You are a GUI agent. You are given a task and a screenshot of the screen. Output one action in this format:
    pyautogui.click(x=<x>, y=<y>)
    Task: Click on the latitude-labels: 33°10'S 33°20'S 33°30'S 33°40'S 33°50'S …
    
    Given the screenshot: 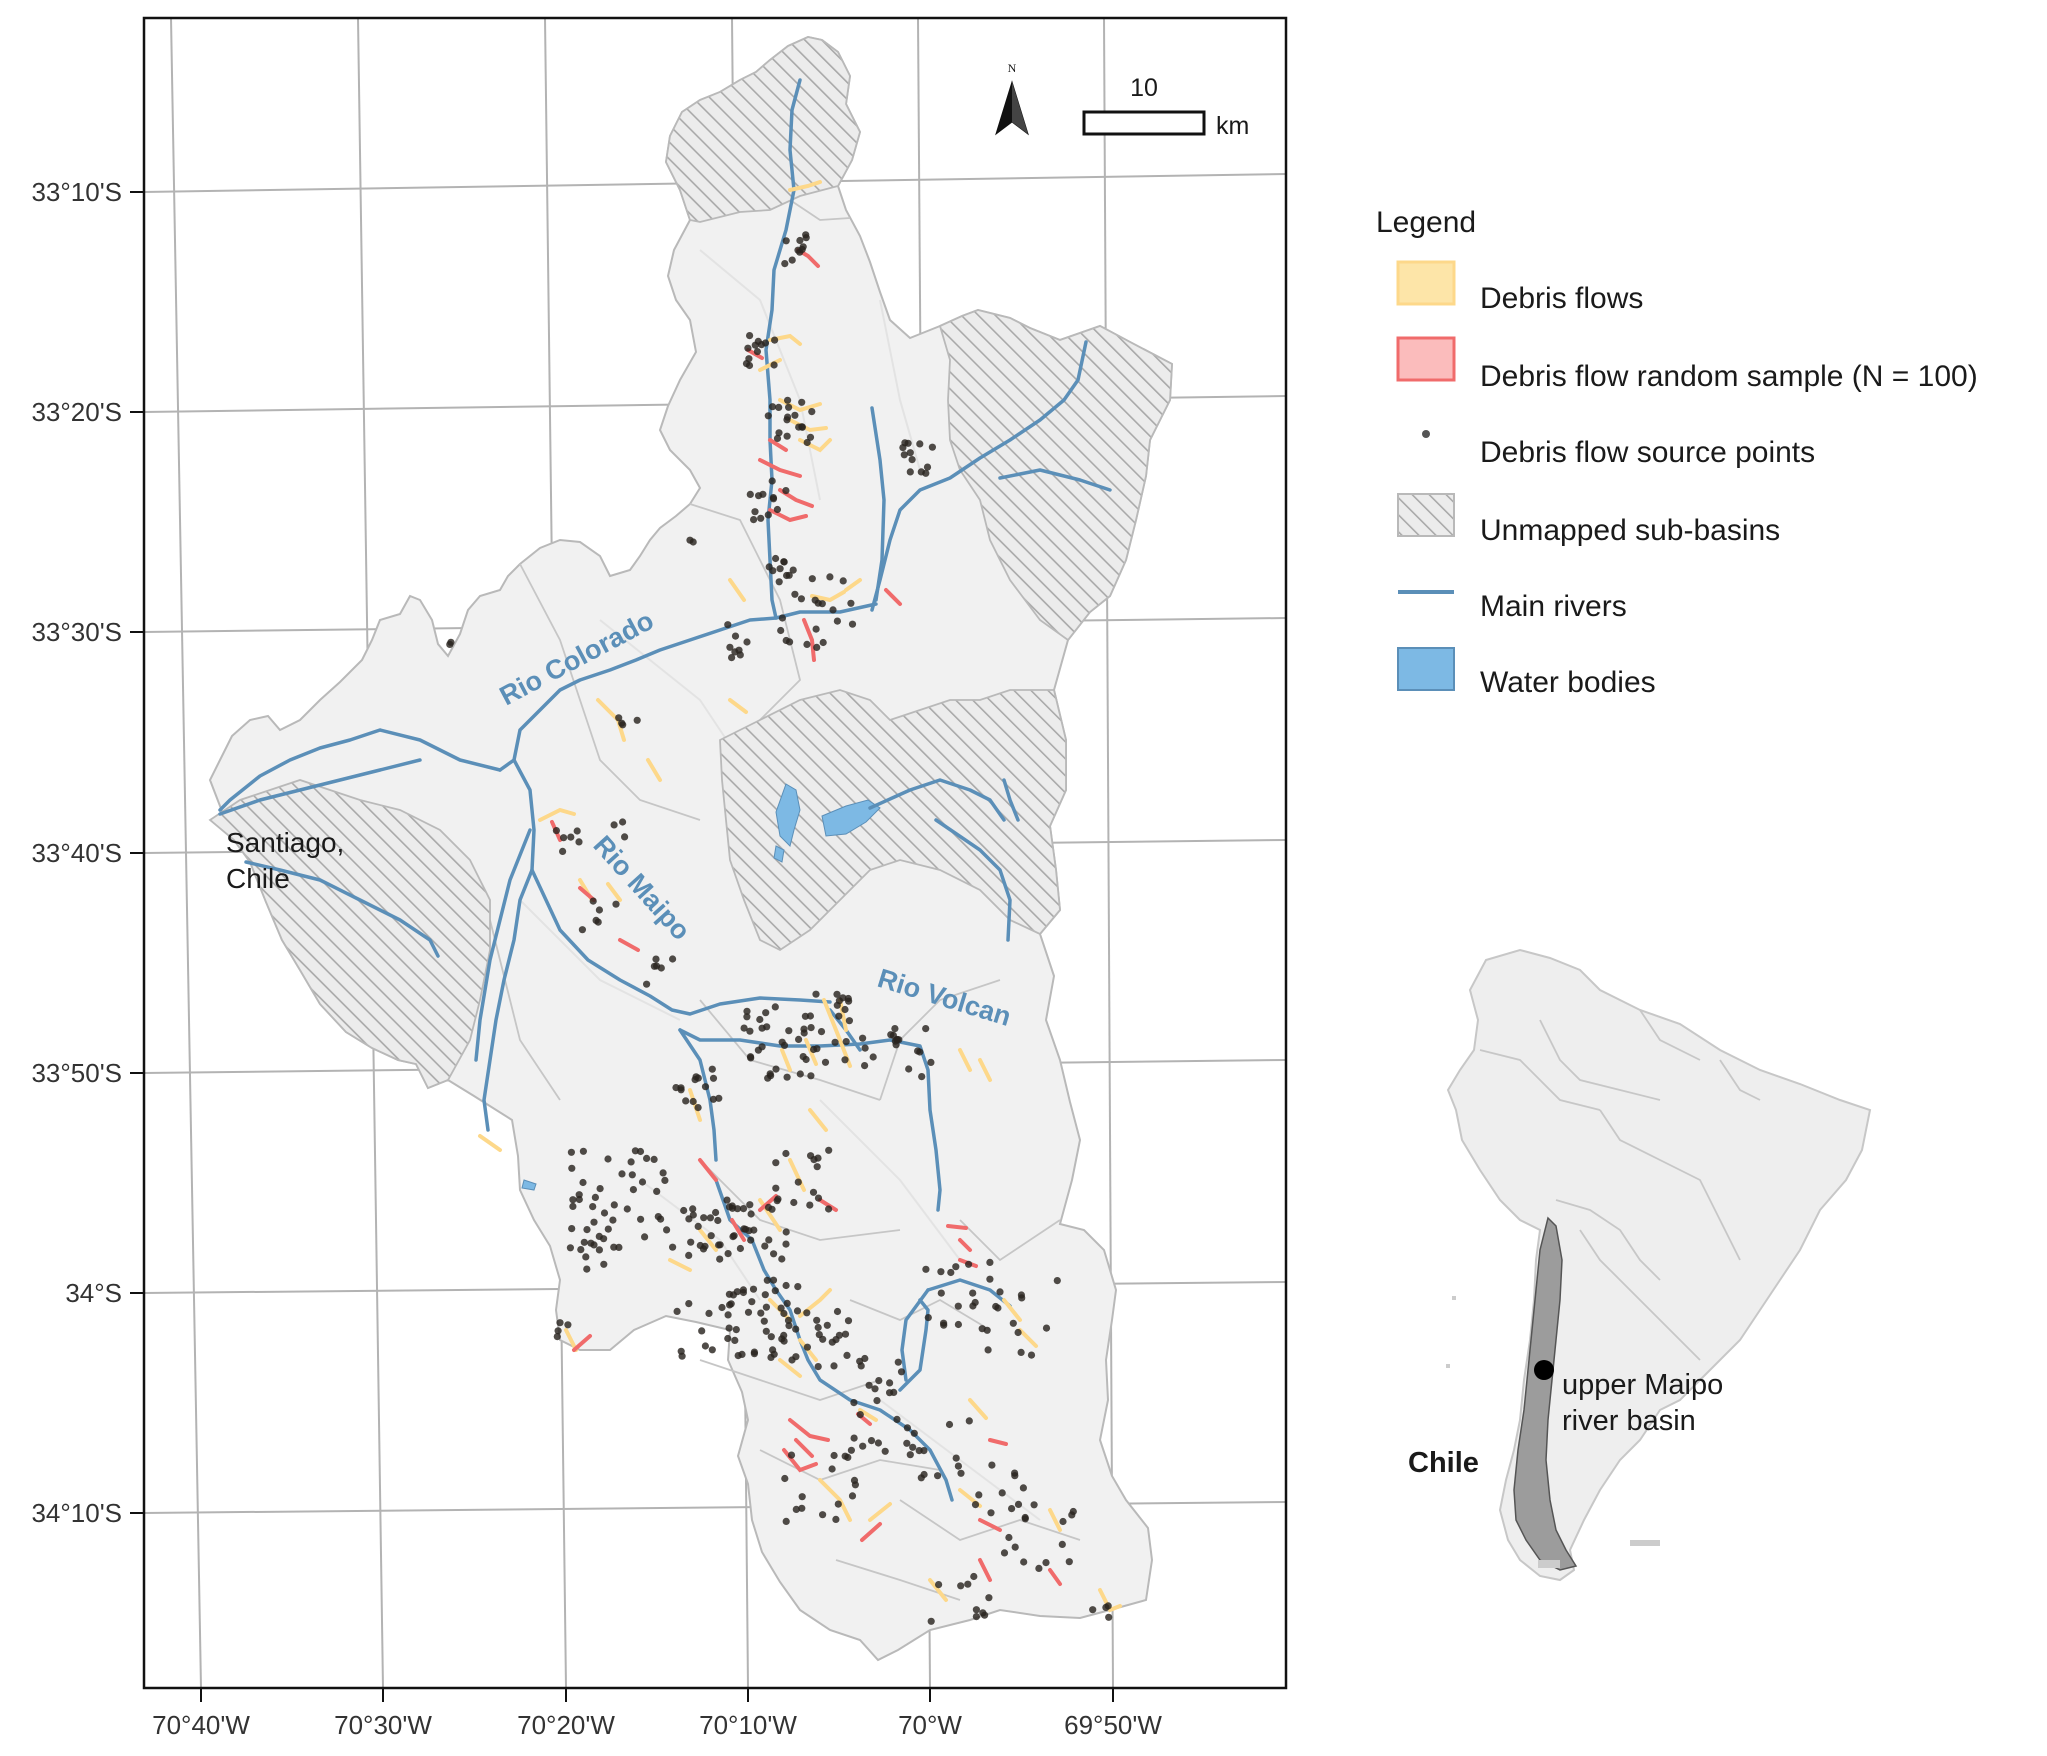 What is the action you would take?
    pyautogui.click(x=76, y=852)
    